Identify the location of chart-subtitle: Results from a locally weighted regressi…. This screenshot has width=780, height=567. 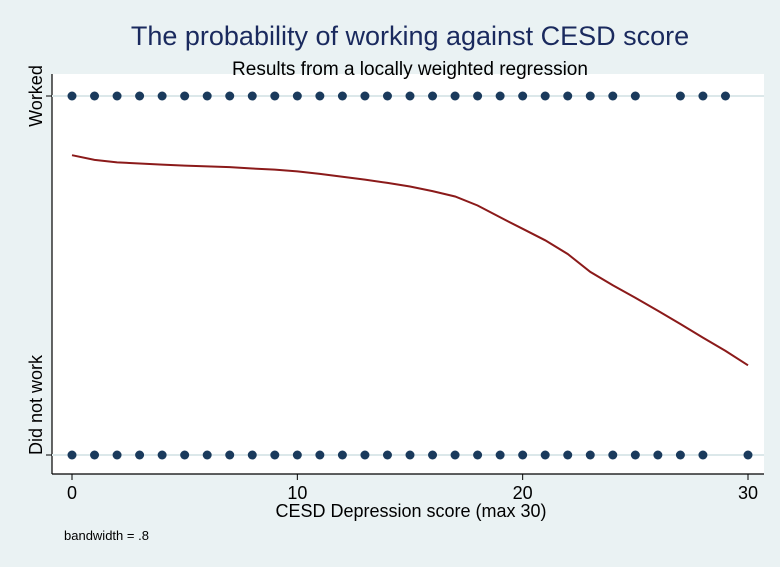
(410, 69).